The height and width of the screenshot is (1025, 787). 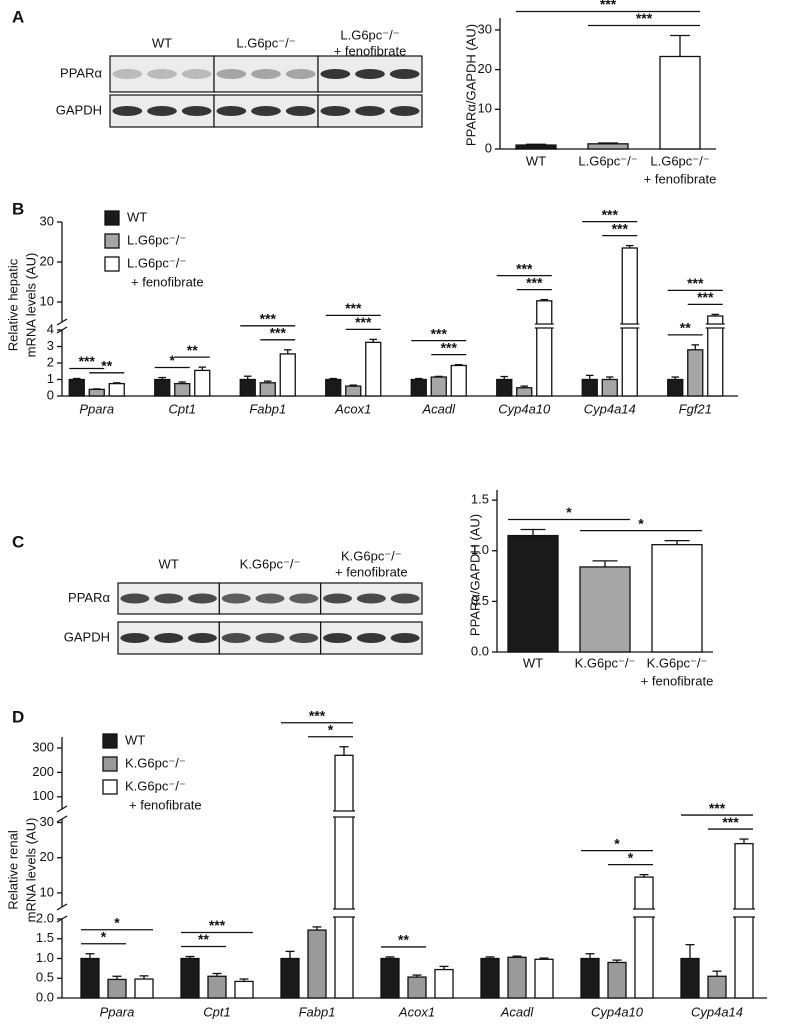 What do you see at coordinates (156, 262) in the screenshot?
I see `legend-label: L.G6pc⁻/⁻` at bounding box center [156, 262].